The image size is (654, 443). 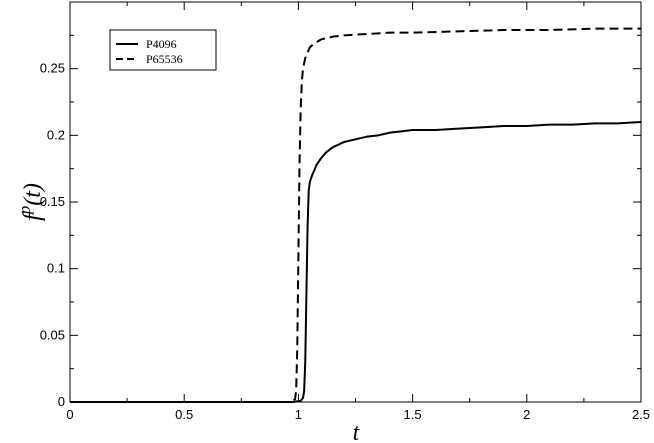 What do you see at coordinates (184, 414) in the screenshot?
I see `x-tick-label: 0.5` at bounding box center [184, 414].